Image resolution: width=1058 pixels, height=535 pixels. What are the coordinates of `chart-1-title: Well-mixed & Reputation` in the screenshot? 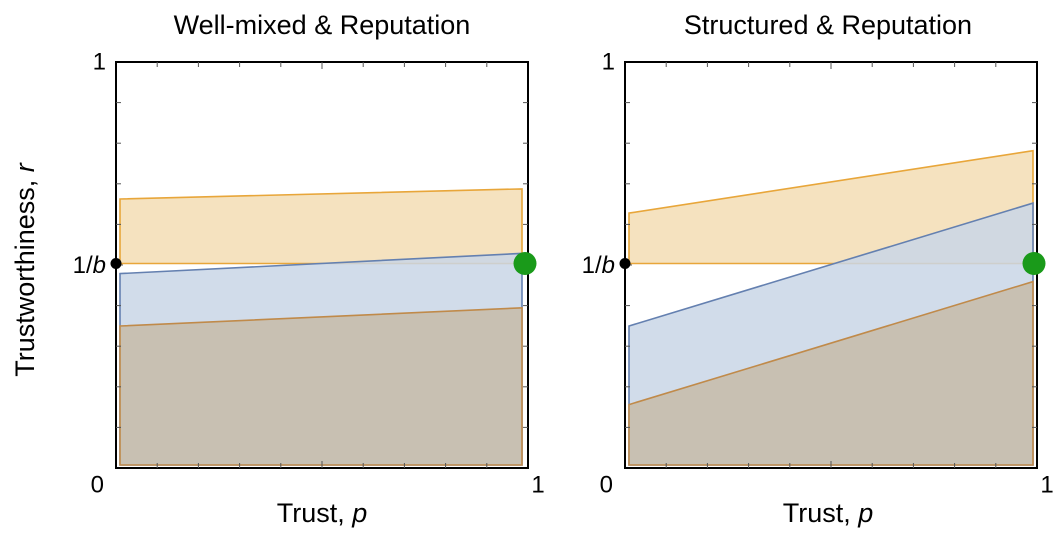 It's located at (322, 25).